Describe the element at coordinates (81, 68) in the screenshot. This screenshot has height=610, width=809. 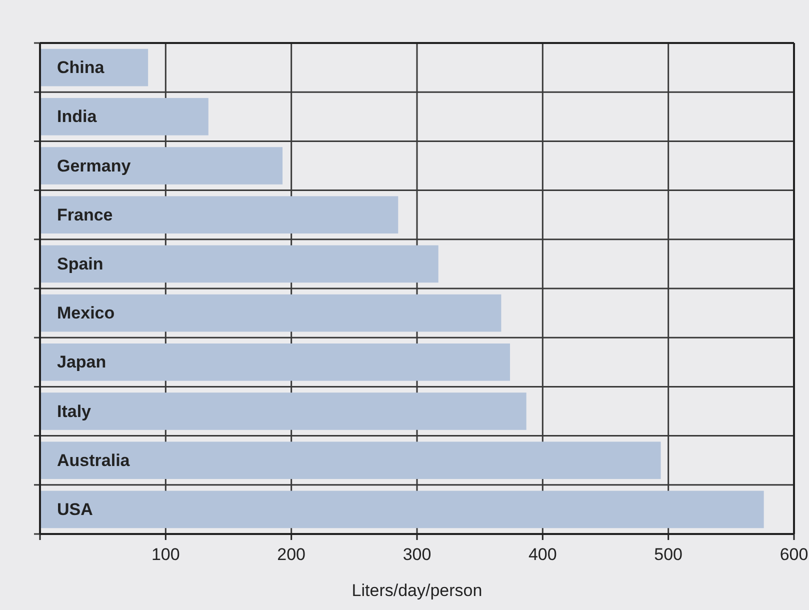
I see `y-tick-label: China` at that location.